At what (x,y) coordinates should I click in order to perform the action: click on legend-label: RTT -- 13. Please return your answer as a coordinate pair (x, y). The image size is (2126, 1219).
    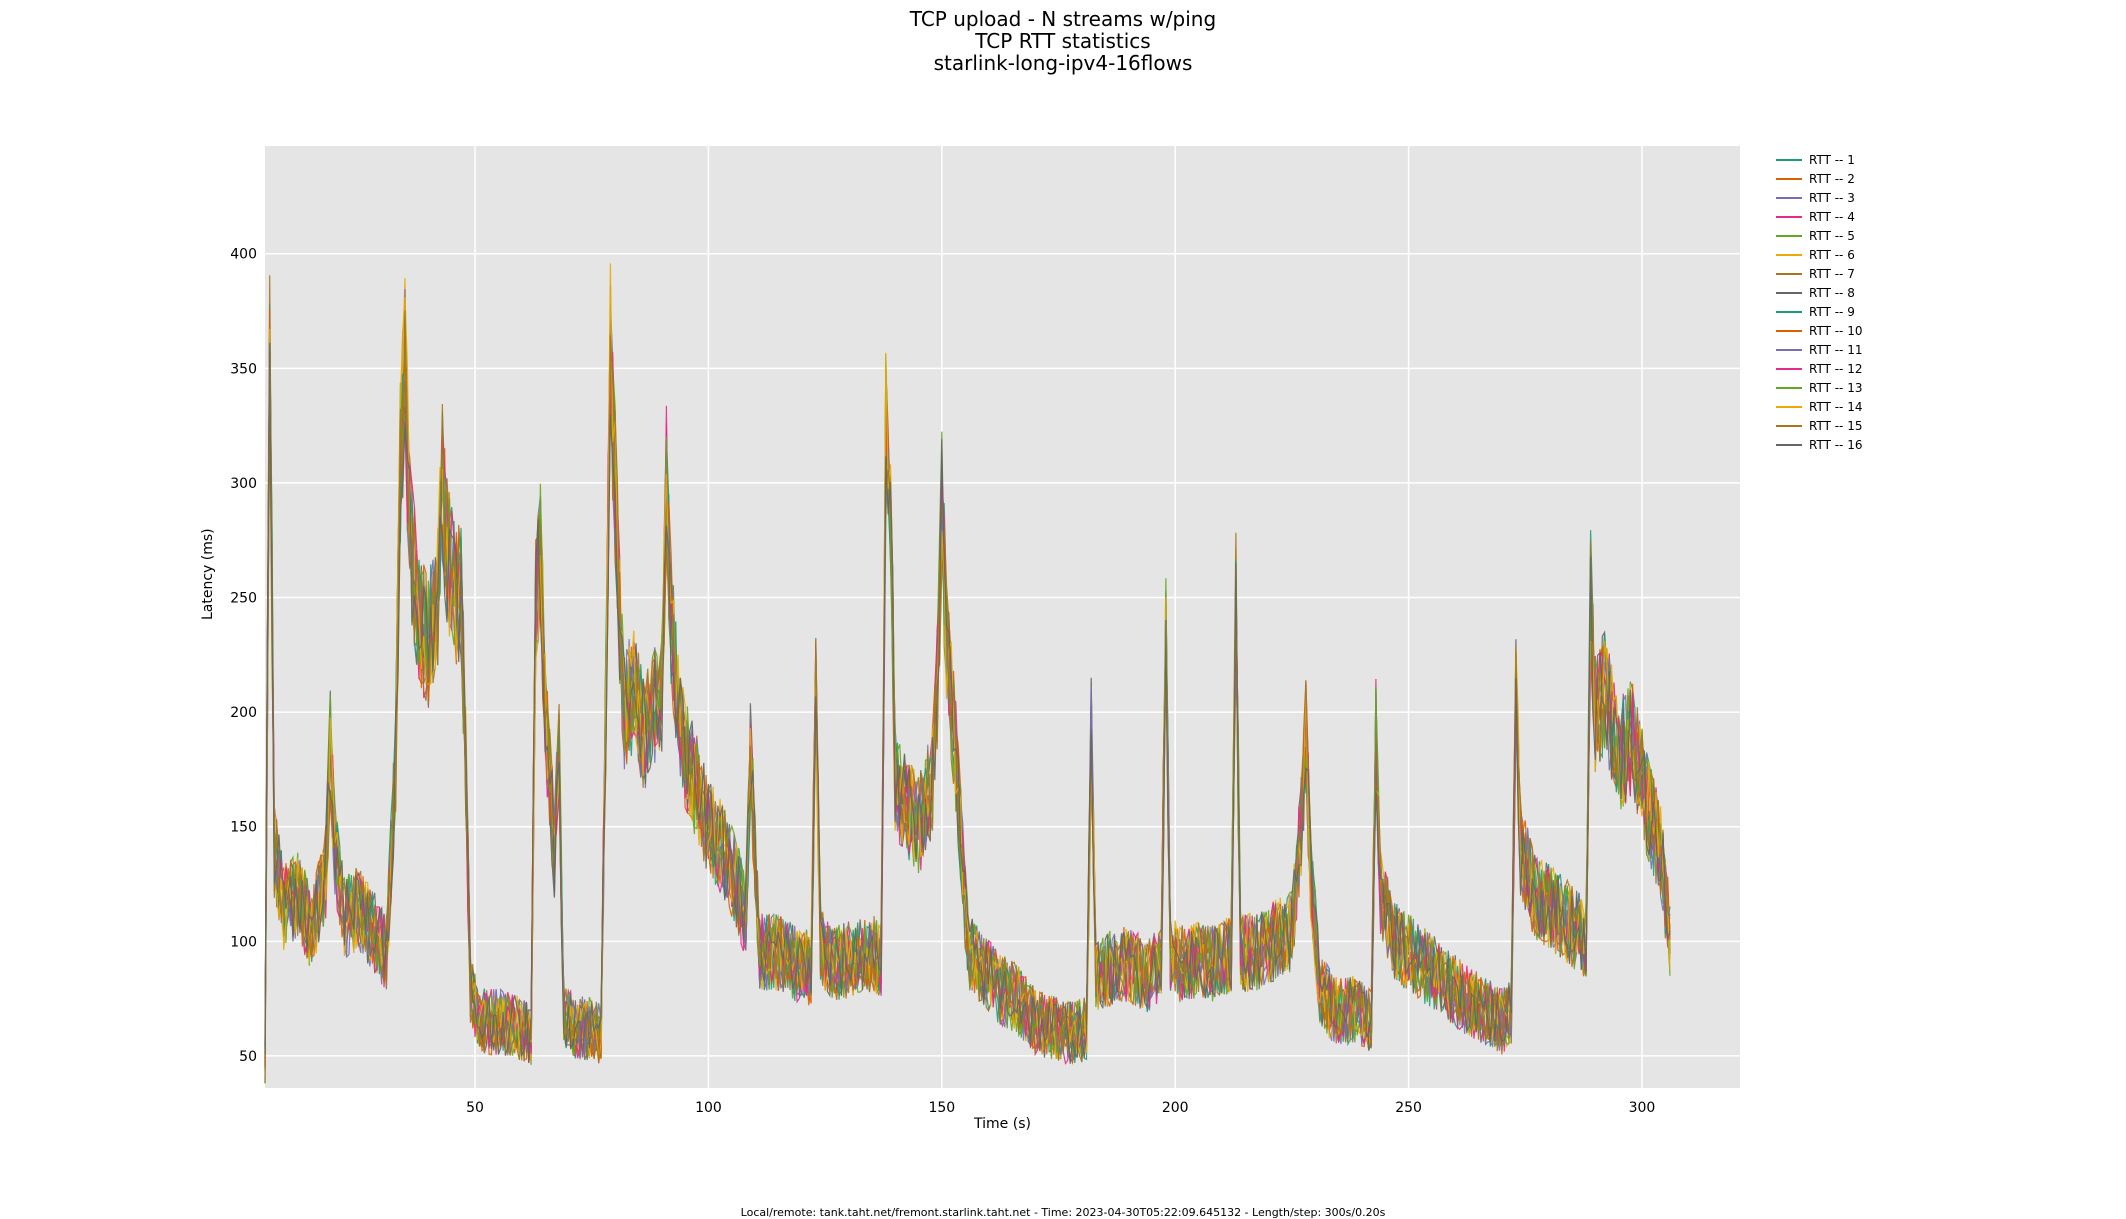
    Looking at the image, I should click on (1836, 387).